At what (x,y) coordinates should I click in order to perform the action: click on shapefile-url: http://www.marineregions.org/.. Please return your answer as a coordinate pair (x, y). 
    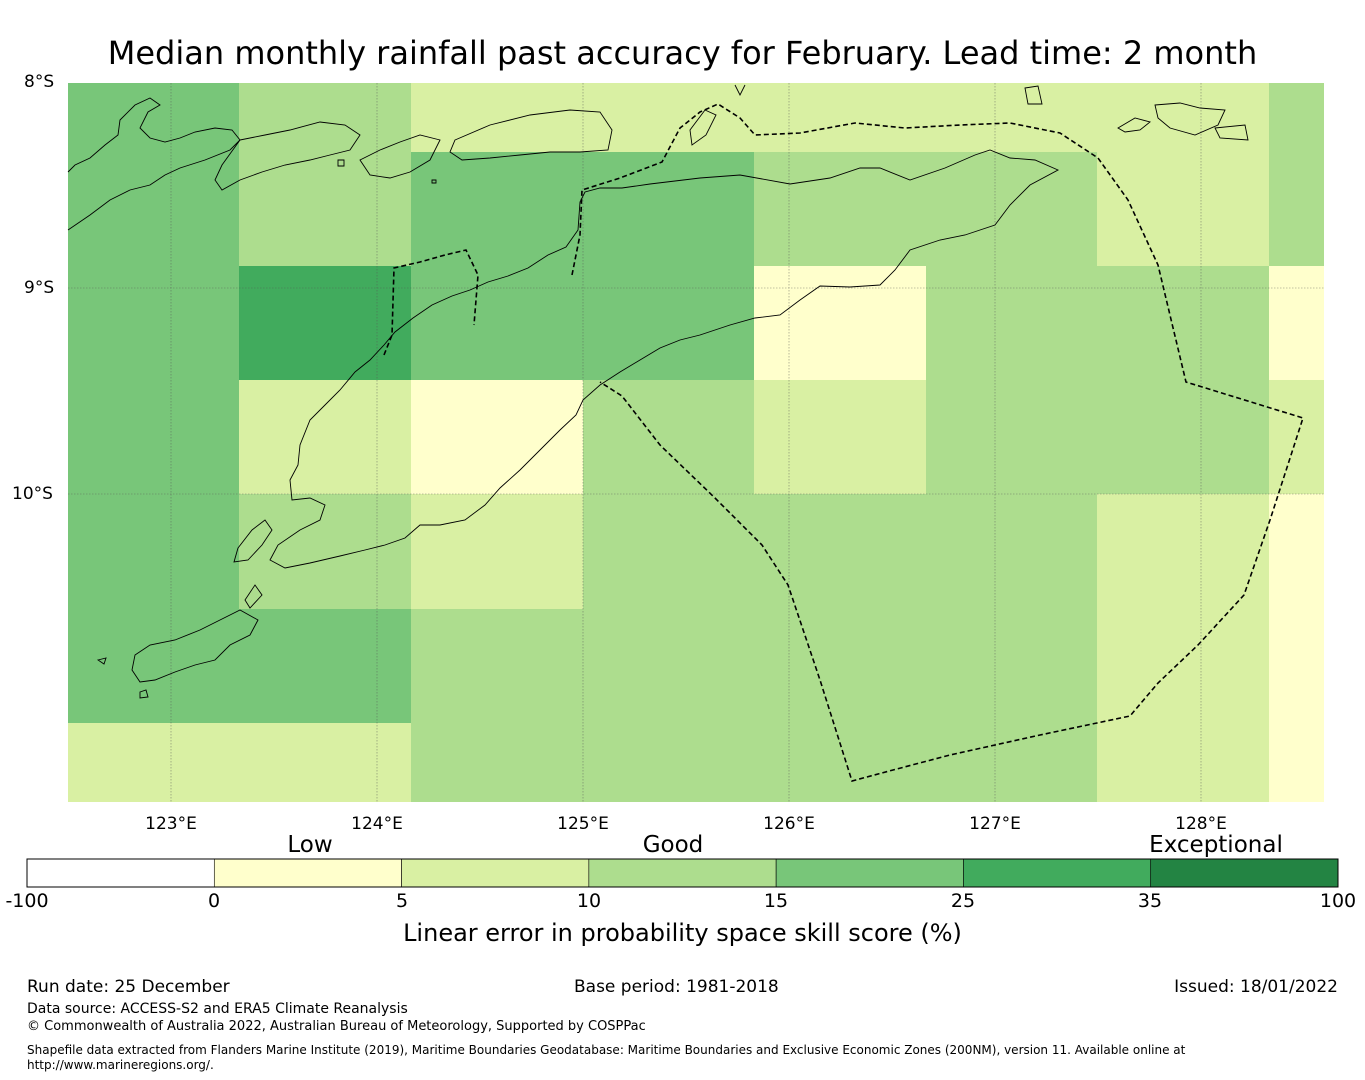
    Looking at the image, I should click on (120, 1065).